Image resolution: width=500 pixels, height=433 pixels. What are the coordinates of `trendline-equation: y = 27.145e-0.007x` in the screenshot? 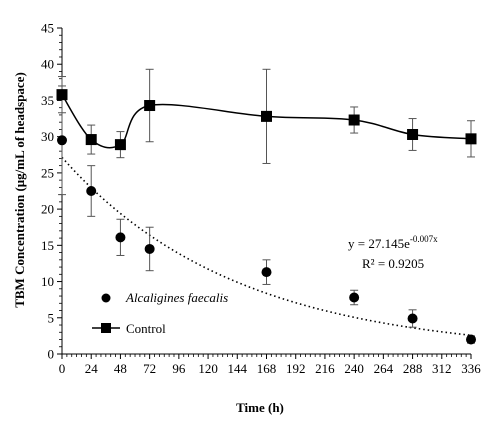 It's located at (393, 242).